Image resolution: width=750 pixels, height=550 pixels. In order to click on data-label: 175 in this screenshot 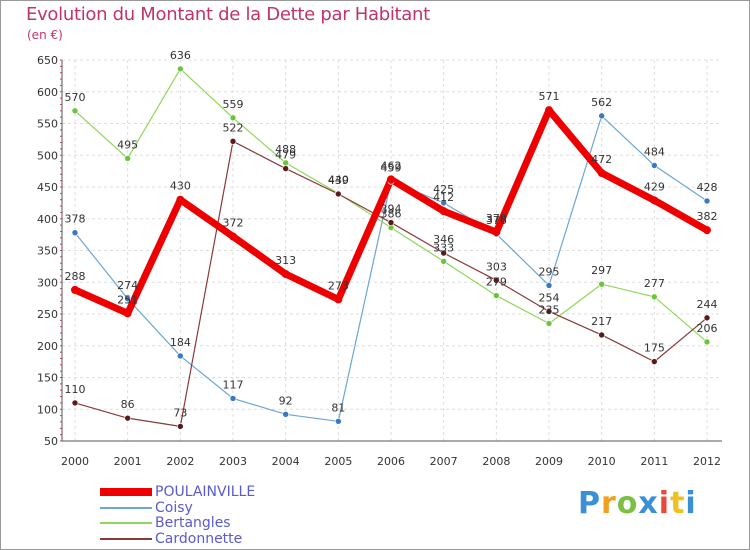, I will do `click(654, 348)`.